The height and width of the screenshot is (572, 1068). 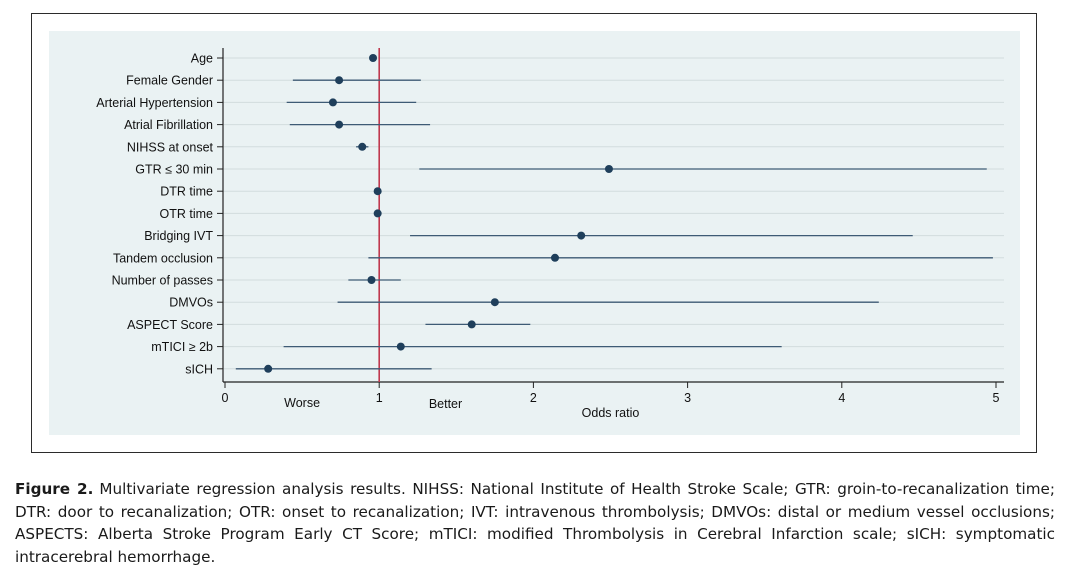 What do you see at coordinates (162, 281) in the screenshot?
I see `y-tick-label: Number of passes` at bounding box center [162, 281].